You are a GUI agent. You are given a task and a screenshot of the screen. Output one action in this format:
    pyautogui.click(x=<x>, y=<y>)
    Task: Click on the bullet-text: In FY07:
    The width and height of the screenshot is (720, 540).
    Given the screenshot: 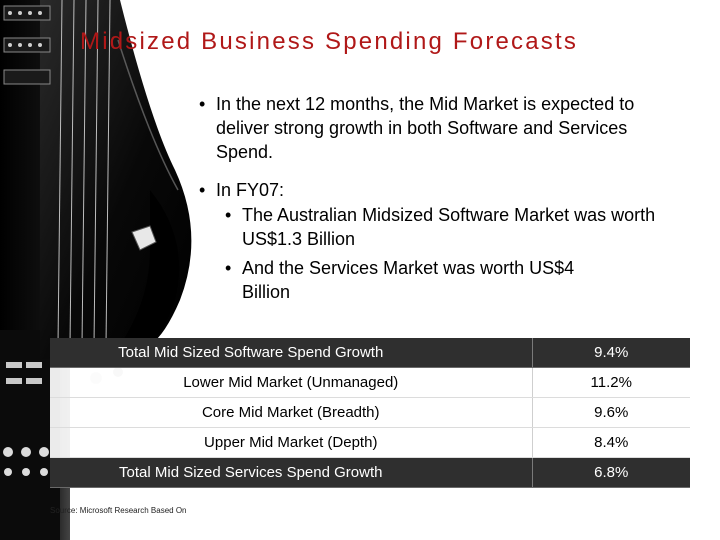 What is the action you would take?
    pyautogui.click(x=250, y=190)
    